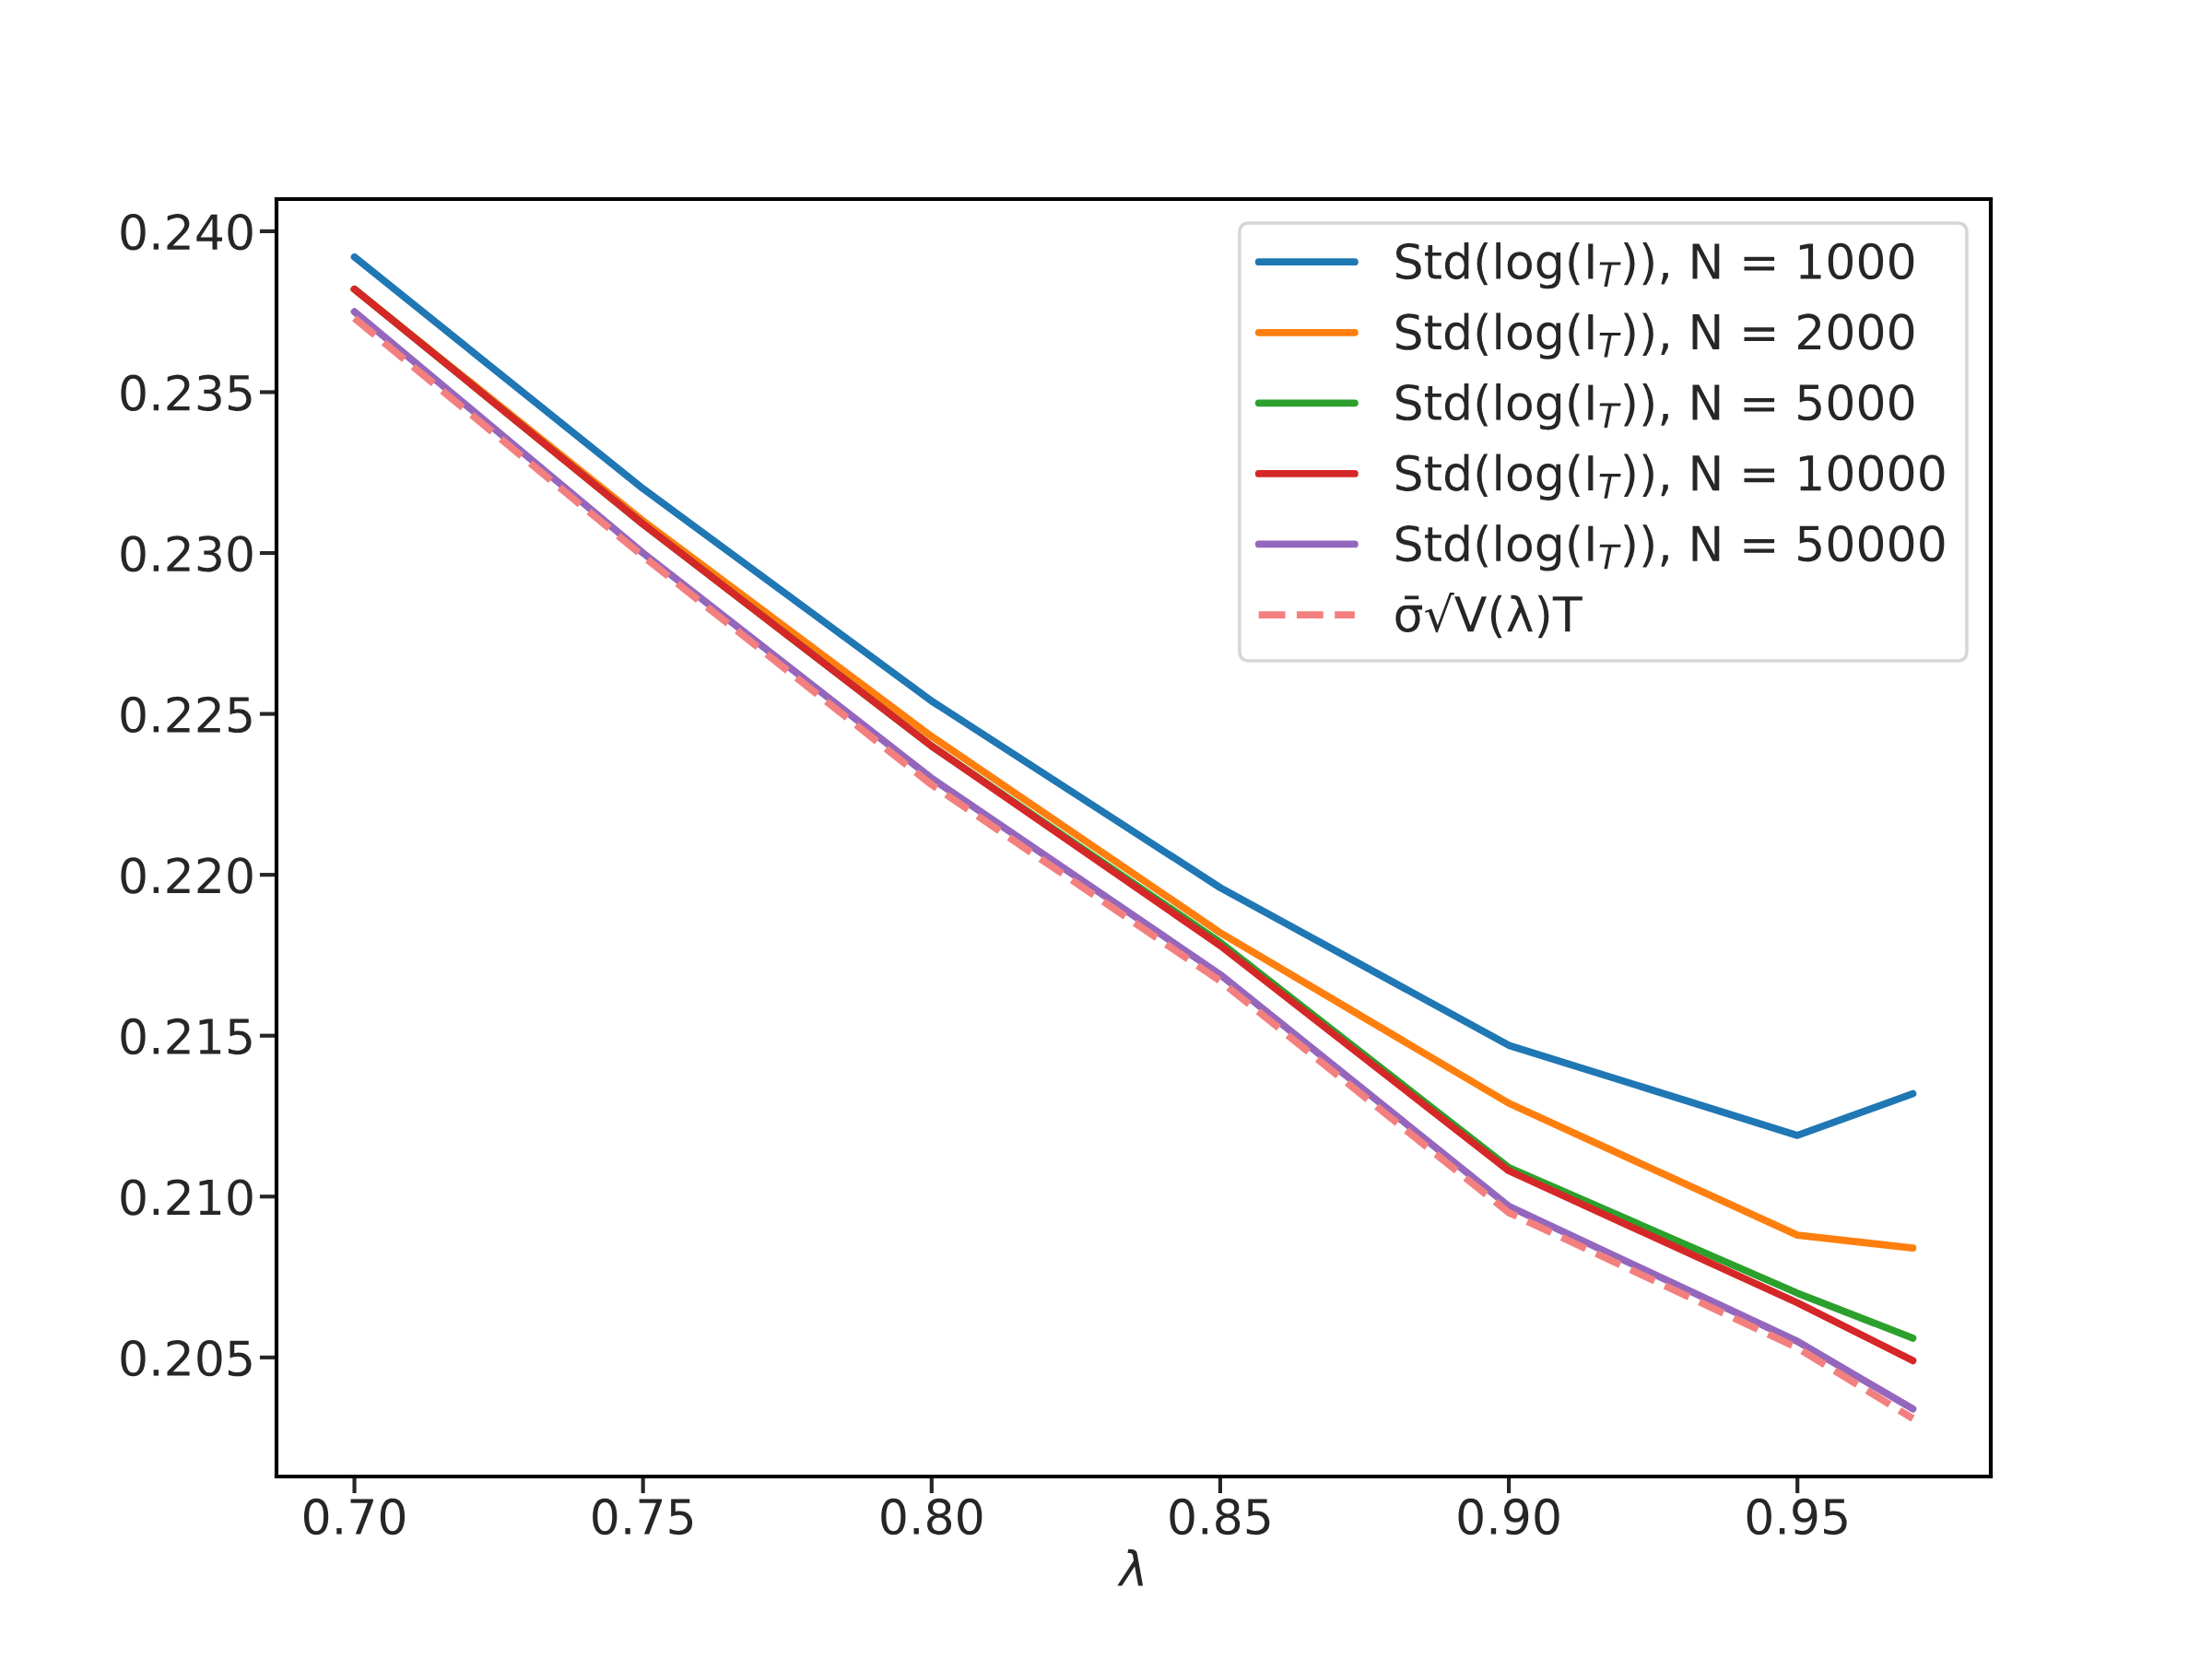 The height and width of the screenshot is (1659, 2212). I want to click on x-tick-label: 0.75, so click(643, 1516).